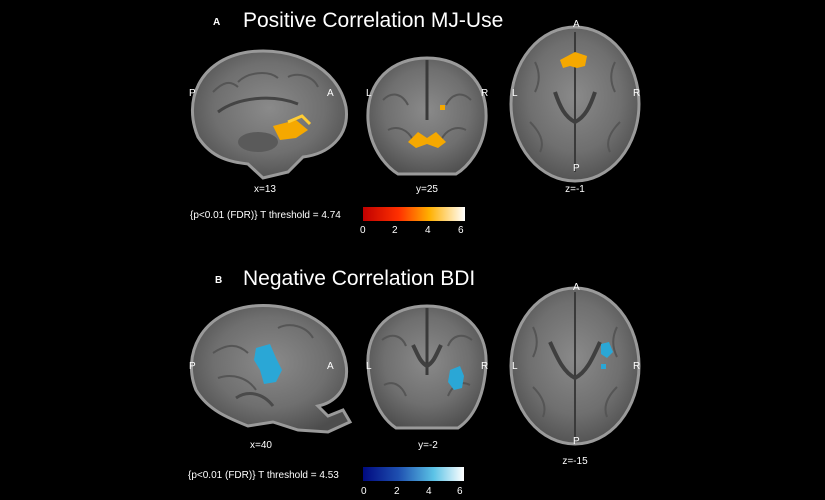 This screenshot has width=825, height=500. I want to click on panel-b-axial-slice, so click(575, 365).